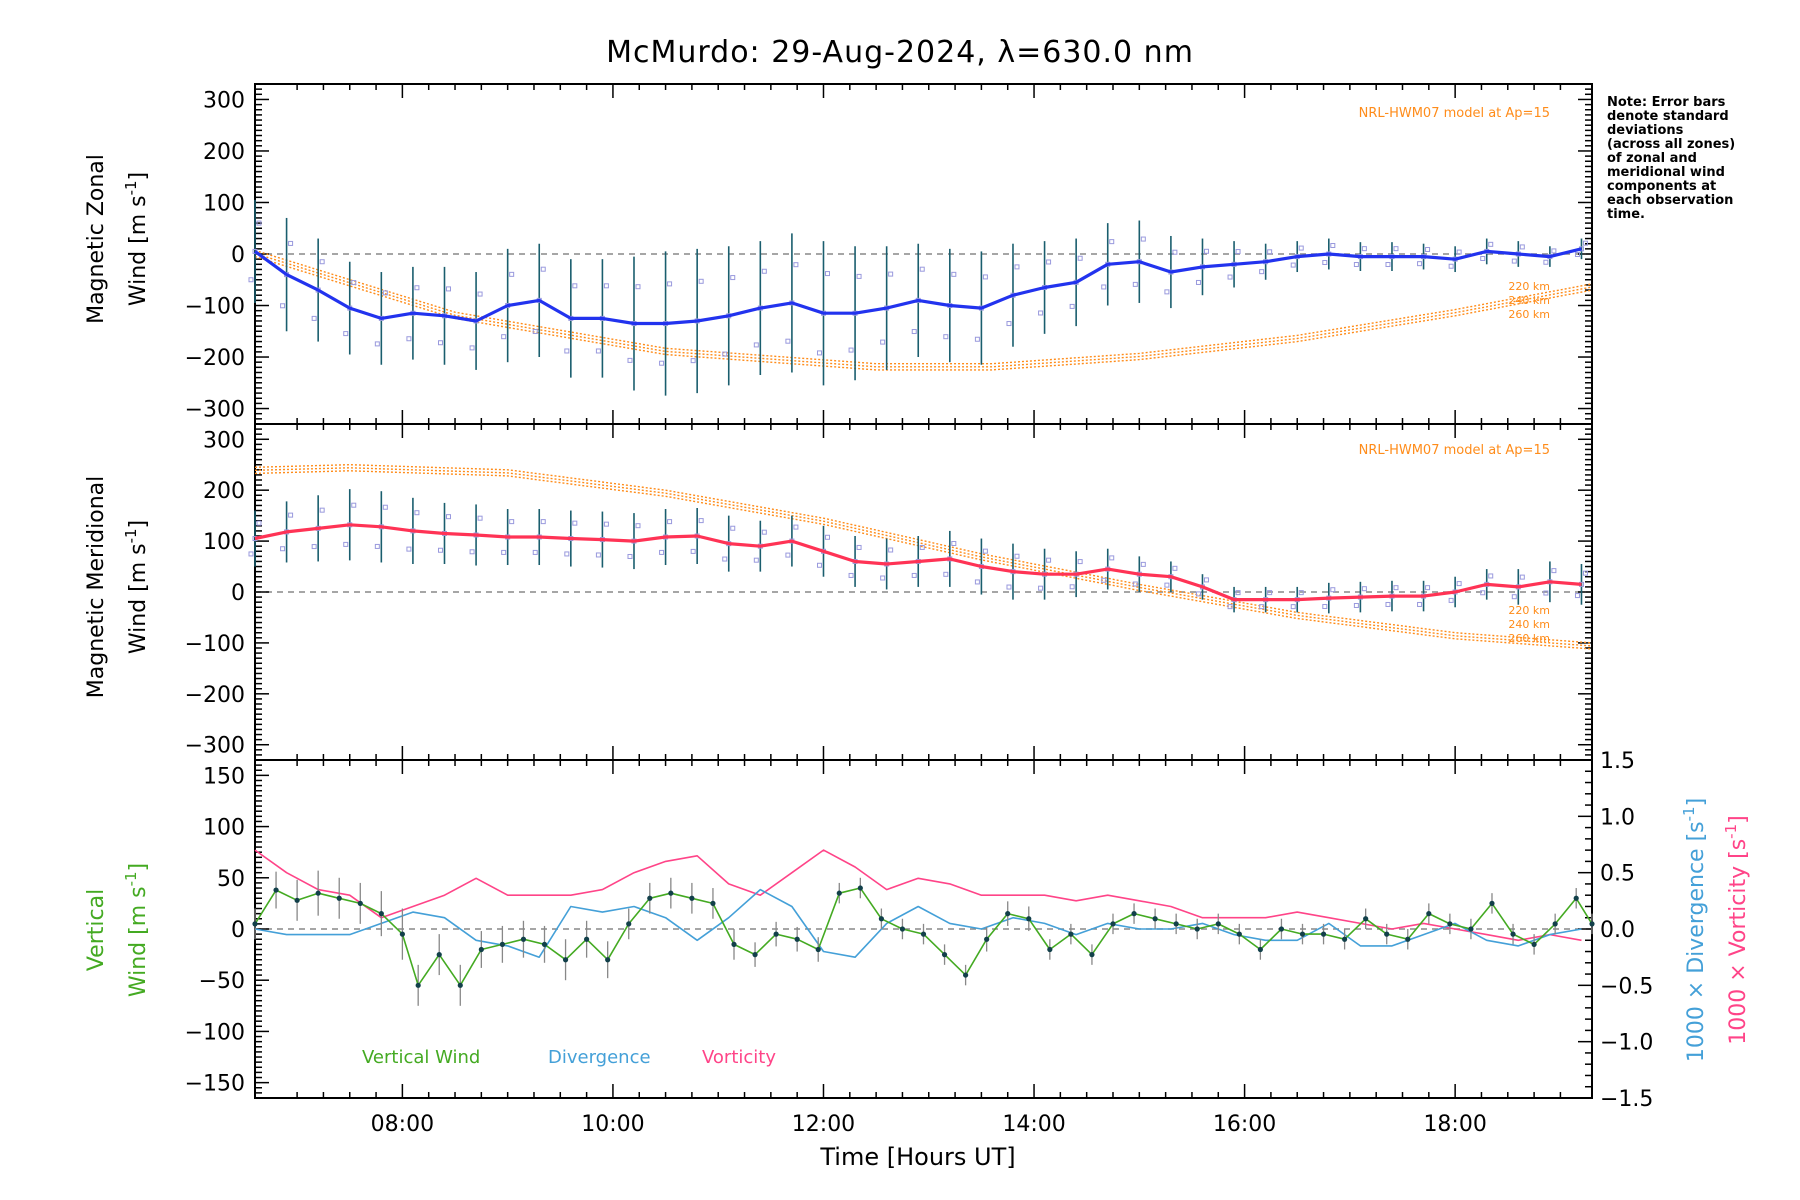  I want to click on vorticity-line, so click(918, 895).